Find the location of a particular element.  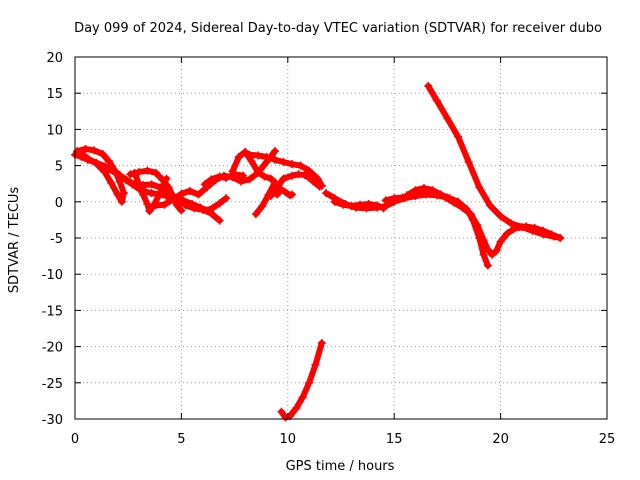

x-tick-label: 15 is located at coordinates (394, 439).